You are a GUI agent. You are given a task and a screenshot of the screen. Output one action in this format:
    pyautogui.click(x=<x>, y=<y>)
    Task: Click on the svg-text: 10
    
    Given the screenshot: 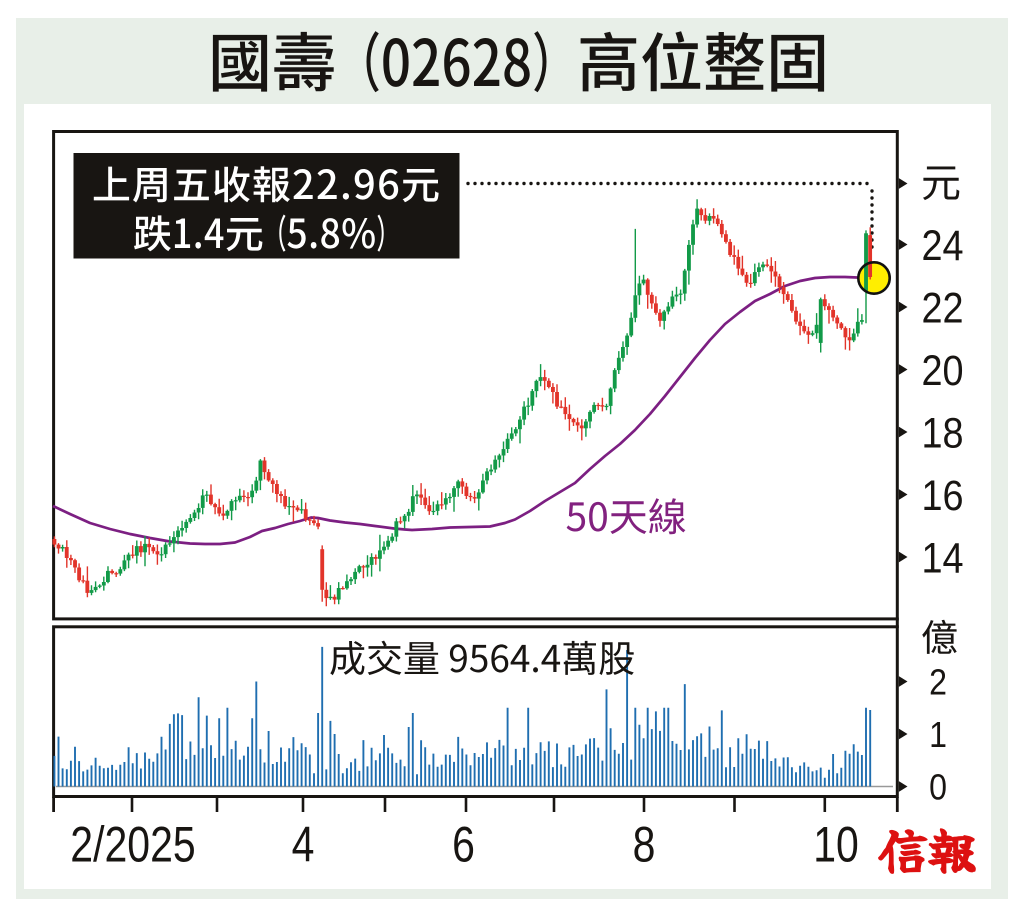 What is the action you would take?
    pyautogui.click(x=836, y=845)
    